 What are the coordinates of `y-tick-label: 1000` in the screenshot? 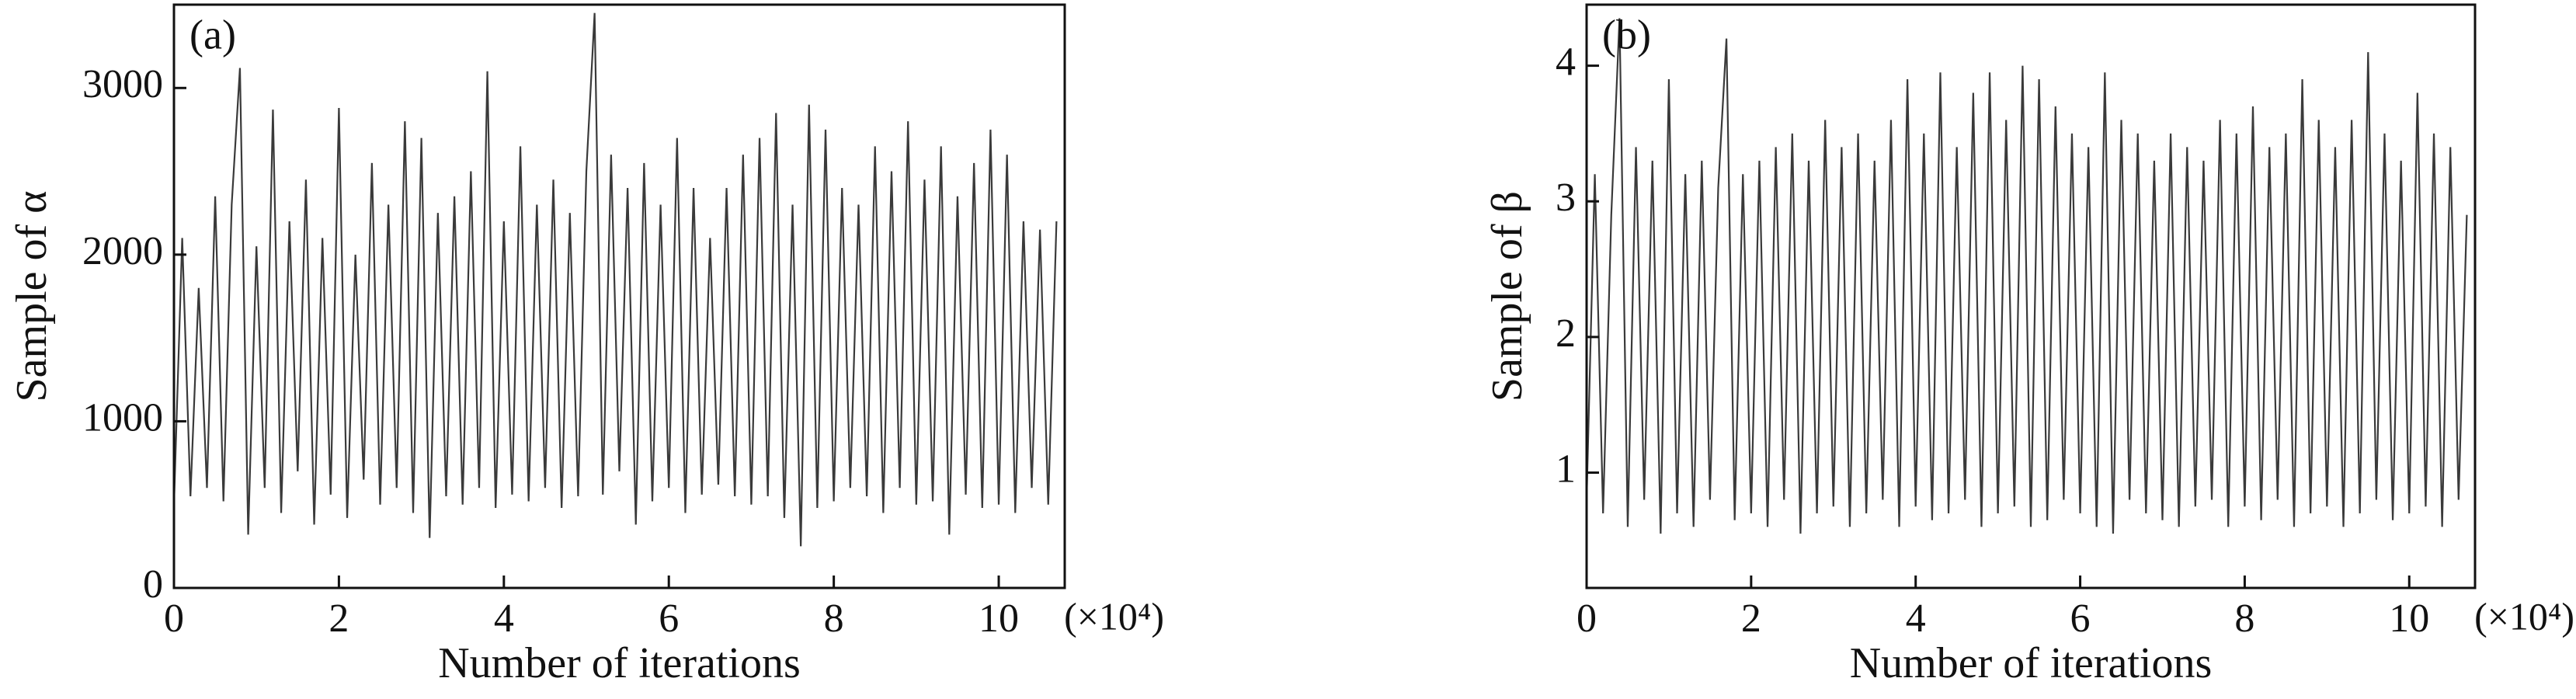 It's located at (123, 417).